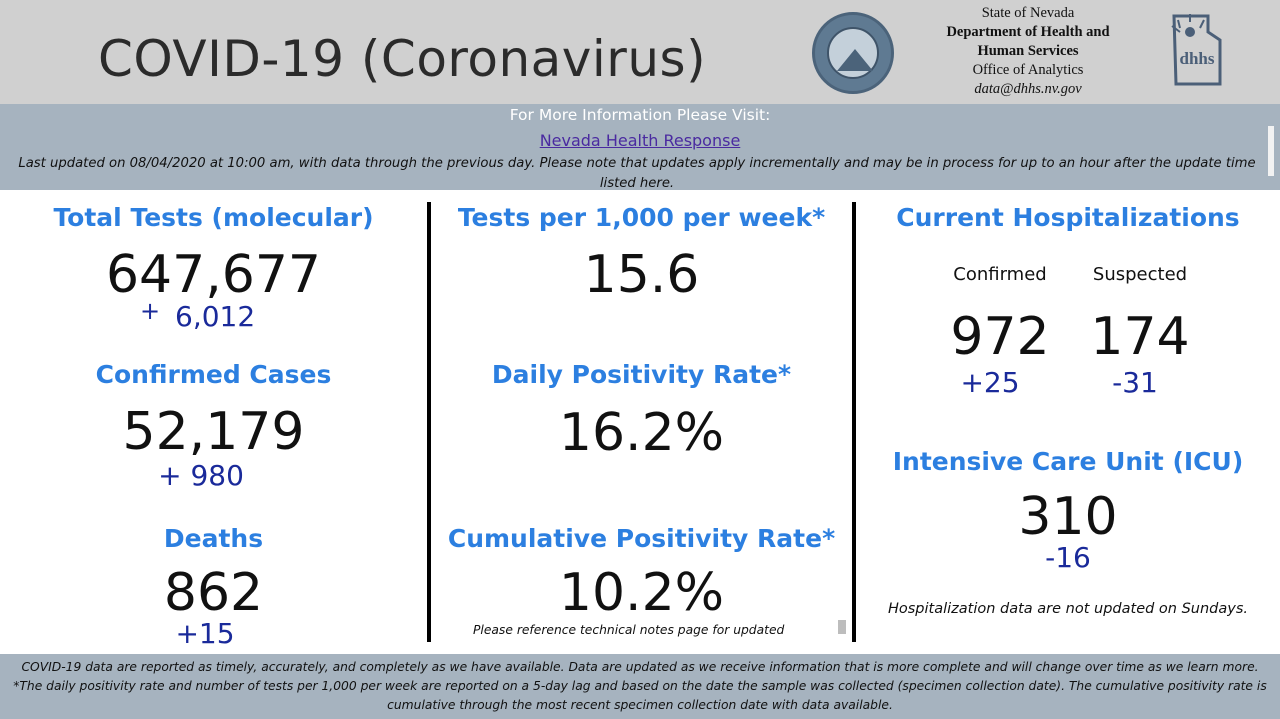  What do you see at coordinates (1140, 274) in the screenshot?
I see `hosp-suspected-label: Suspected` at bounding box center [1140, 274].